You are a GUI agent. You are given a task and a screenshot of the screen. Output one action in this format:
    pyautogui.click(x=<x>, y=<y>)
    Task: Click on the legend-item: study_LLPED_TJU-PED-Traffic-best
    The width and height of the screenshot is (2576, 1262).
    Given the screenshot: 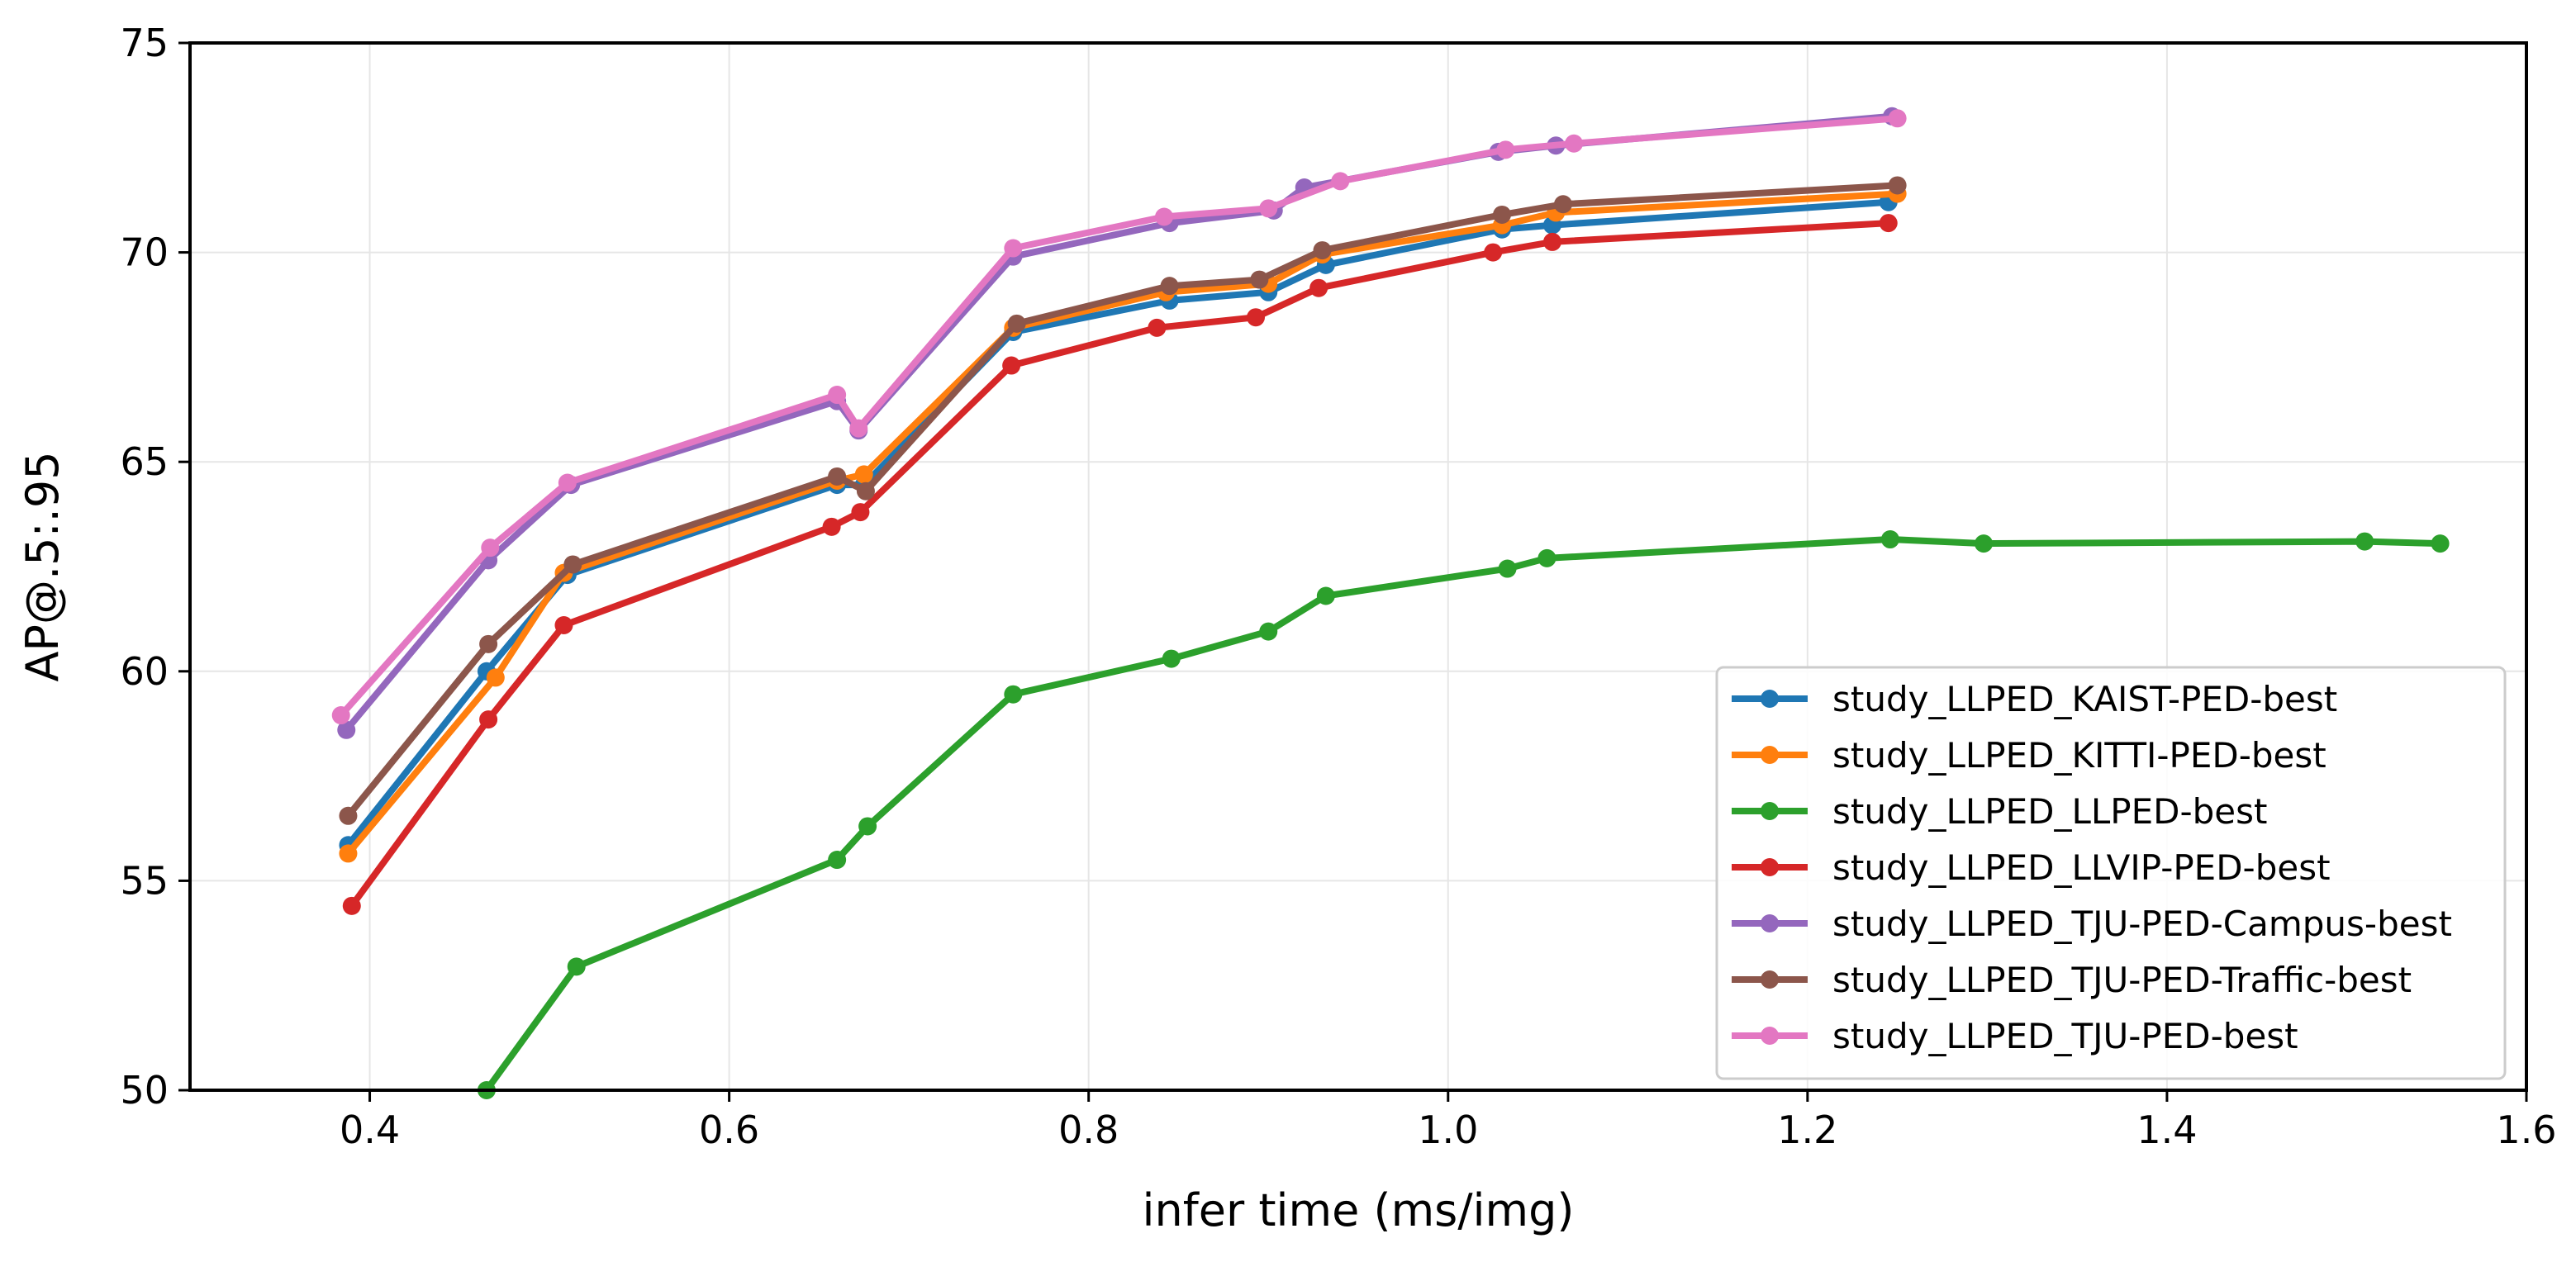 What is the action you would take?
    pyautogui.click(x=2072, y=980)
    